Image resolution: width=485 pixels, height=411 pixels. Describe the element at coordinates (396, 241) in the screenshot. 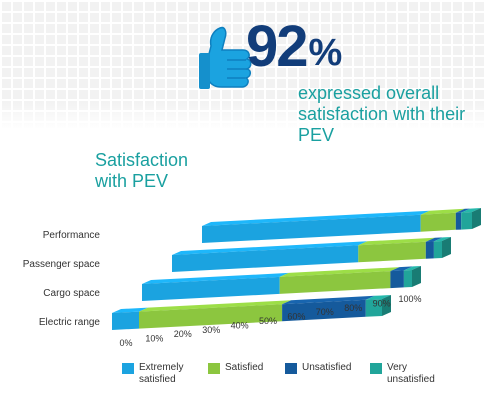

I see `bar-top-passenger-space-satisfied` at that location.